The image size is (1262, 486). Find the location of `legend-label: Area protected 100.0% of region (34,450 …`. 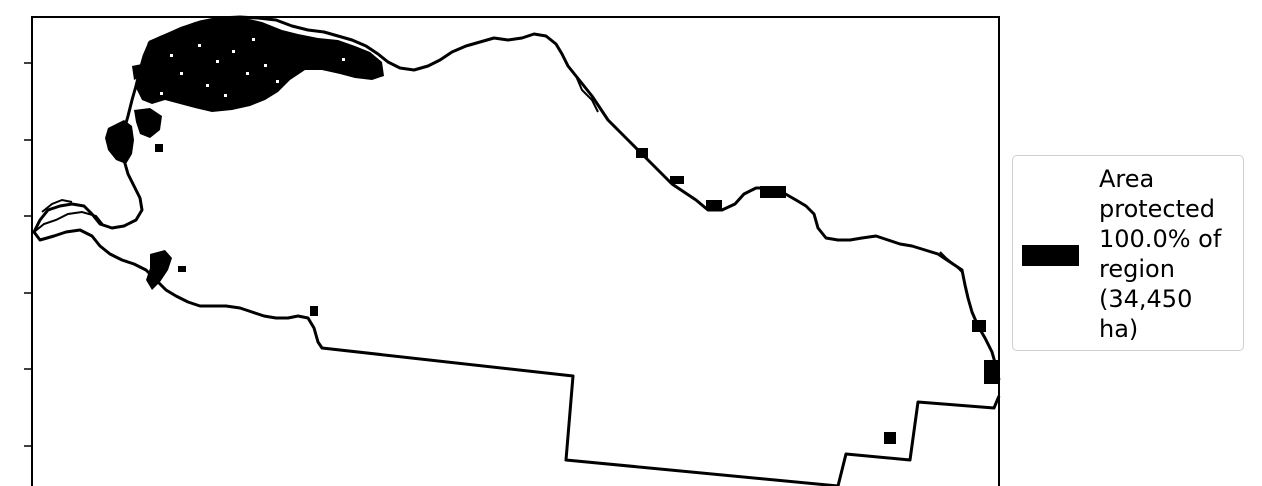

legend-label: Area protected 100.0% of region (34,450 … is located at coordinates (1160, 254).